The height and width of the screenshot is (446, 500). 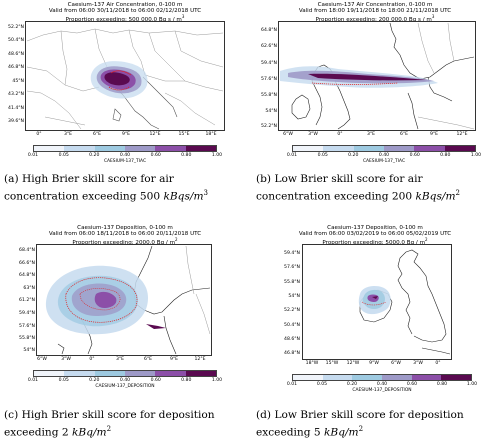 I want to click on caption-label: (b), so click(x=264, y=179).